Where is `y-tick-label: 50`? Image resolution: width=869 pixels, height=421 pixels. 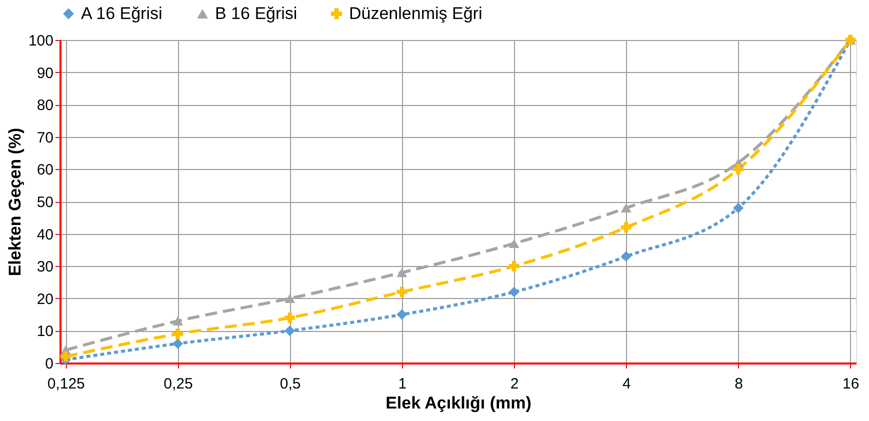
y-tick-label: 50 is located at coordinates (45, 202).